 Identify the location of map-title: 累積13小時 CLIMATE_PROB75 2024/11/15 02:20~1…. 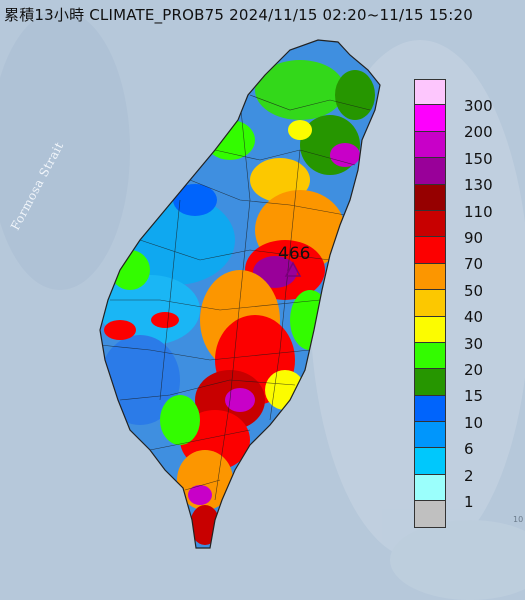
(238, 15).